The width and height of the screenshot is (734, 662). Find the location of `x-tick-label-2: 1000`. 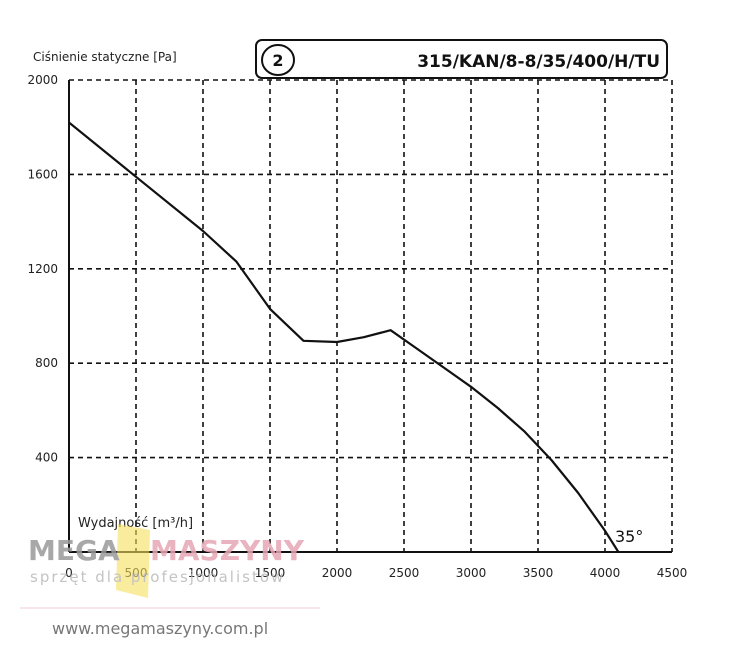

x-tick-label-2: 1000 is located at coordinates (203, 573).